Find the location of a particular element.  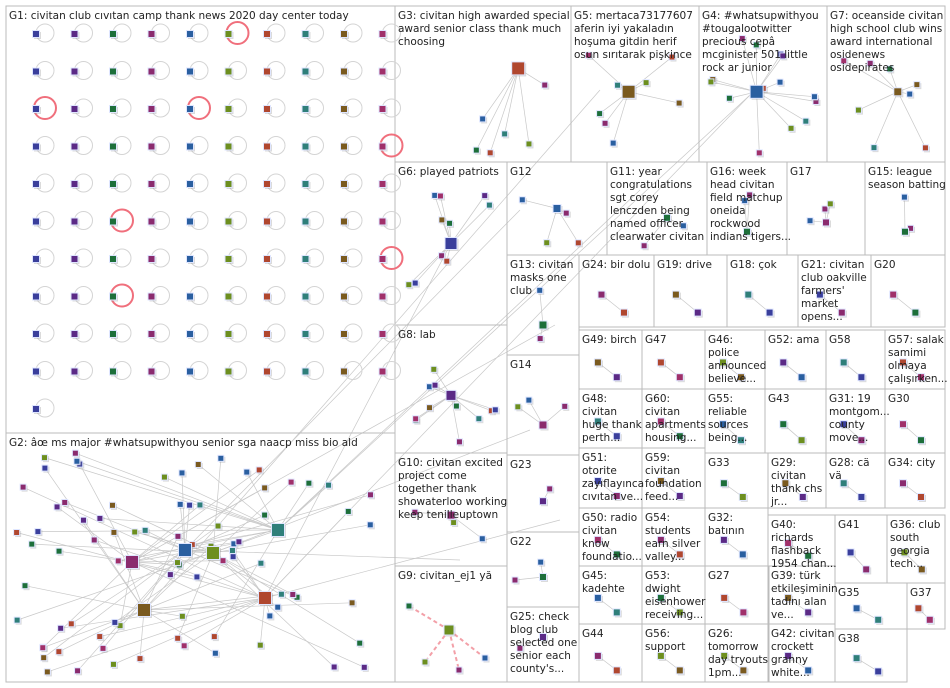

g25-node is located at coordinates (520, 648).